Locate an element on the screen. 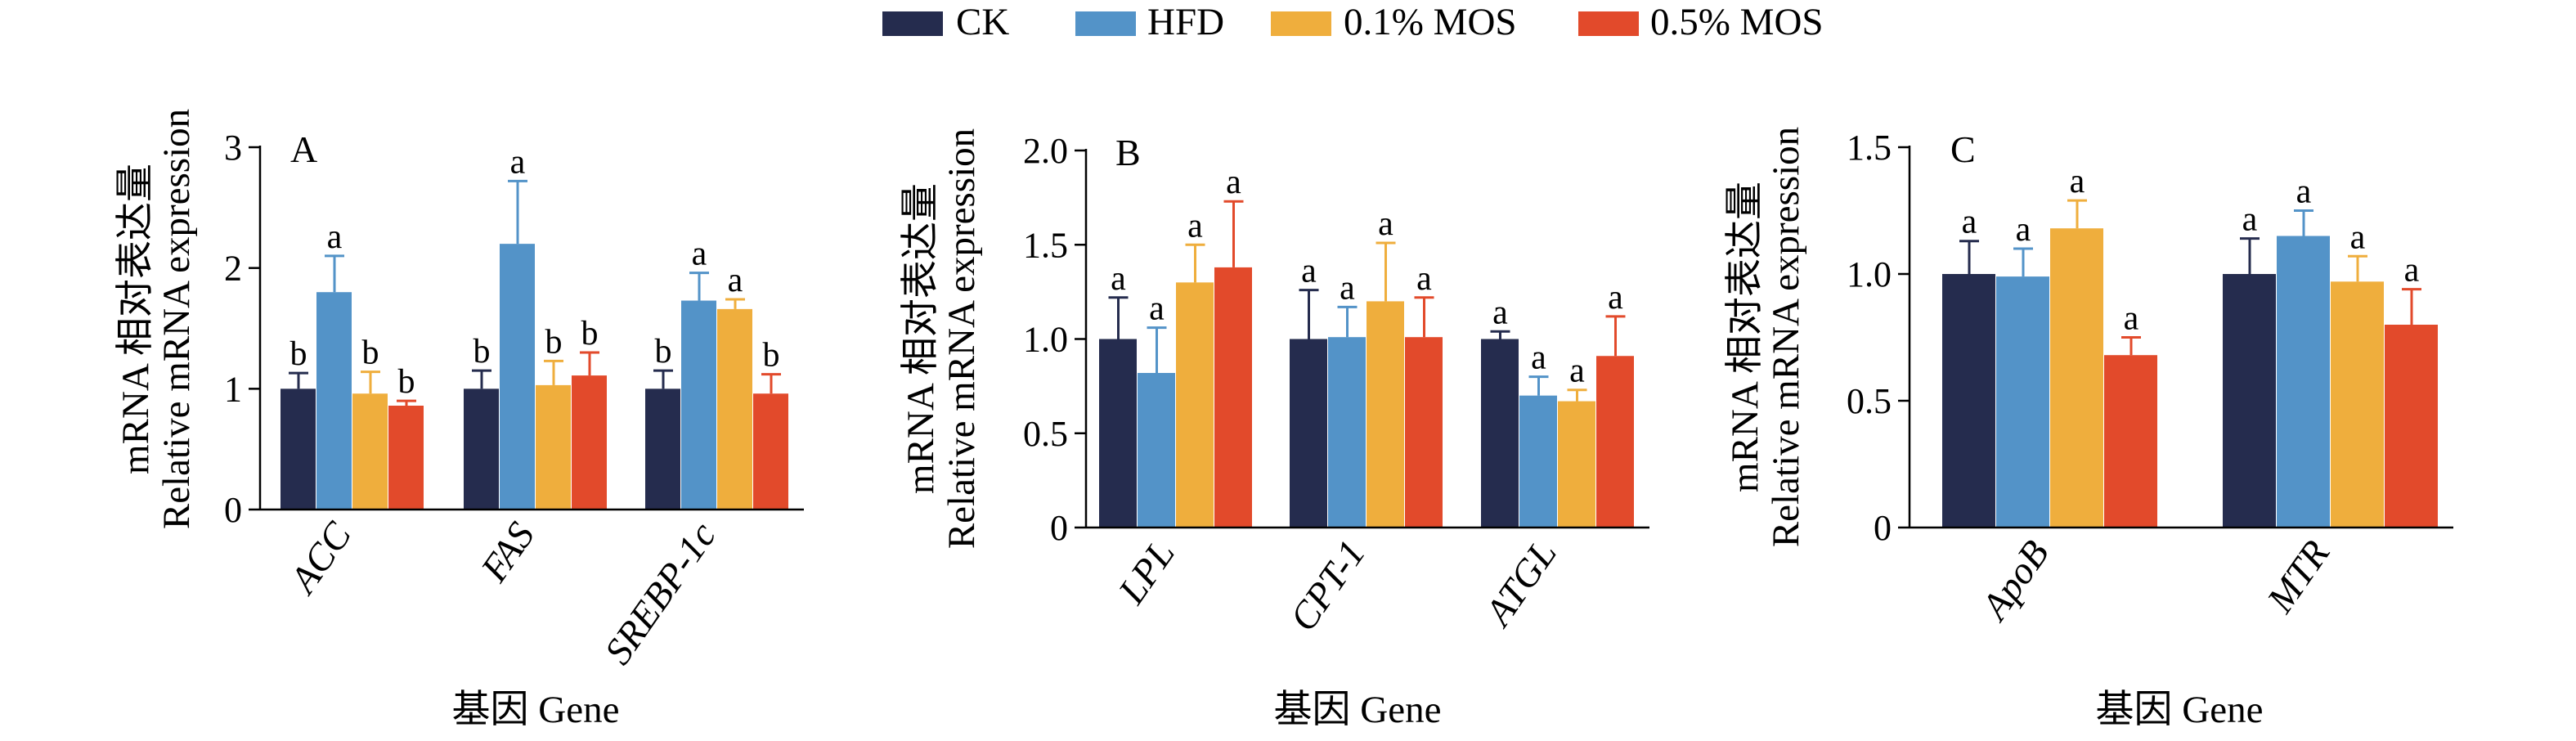  x-tick-label: CPT-1 is located at coordinates (1328, 585).